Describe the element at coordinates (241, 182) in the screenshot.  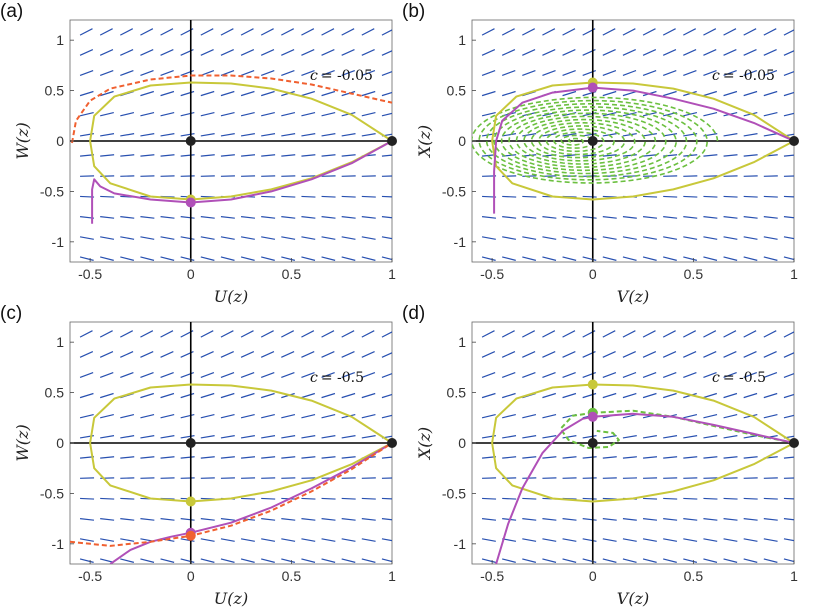
I see `curve-orbit` at that location.